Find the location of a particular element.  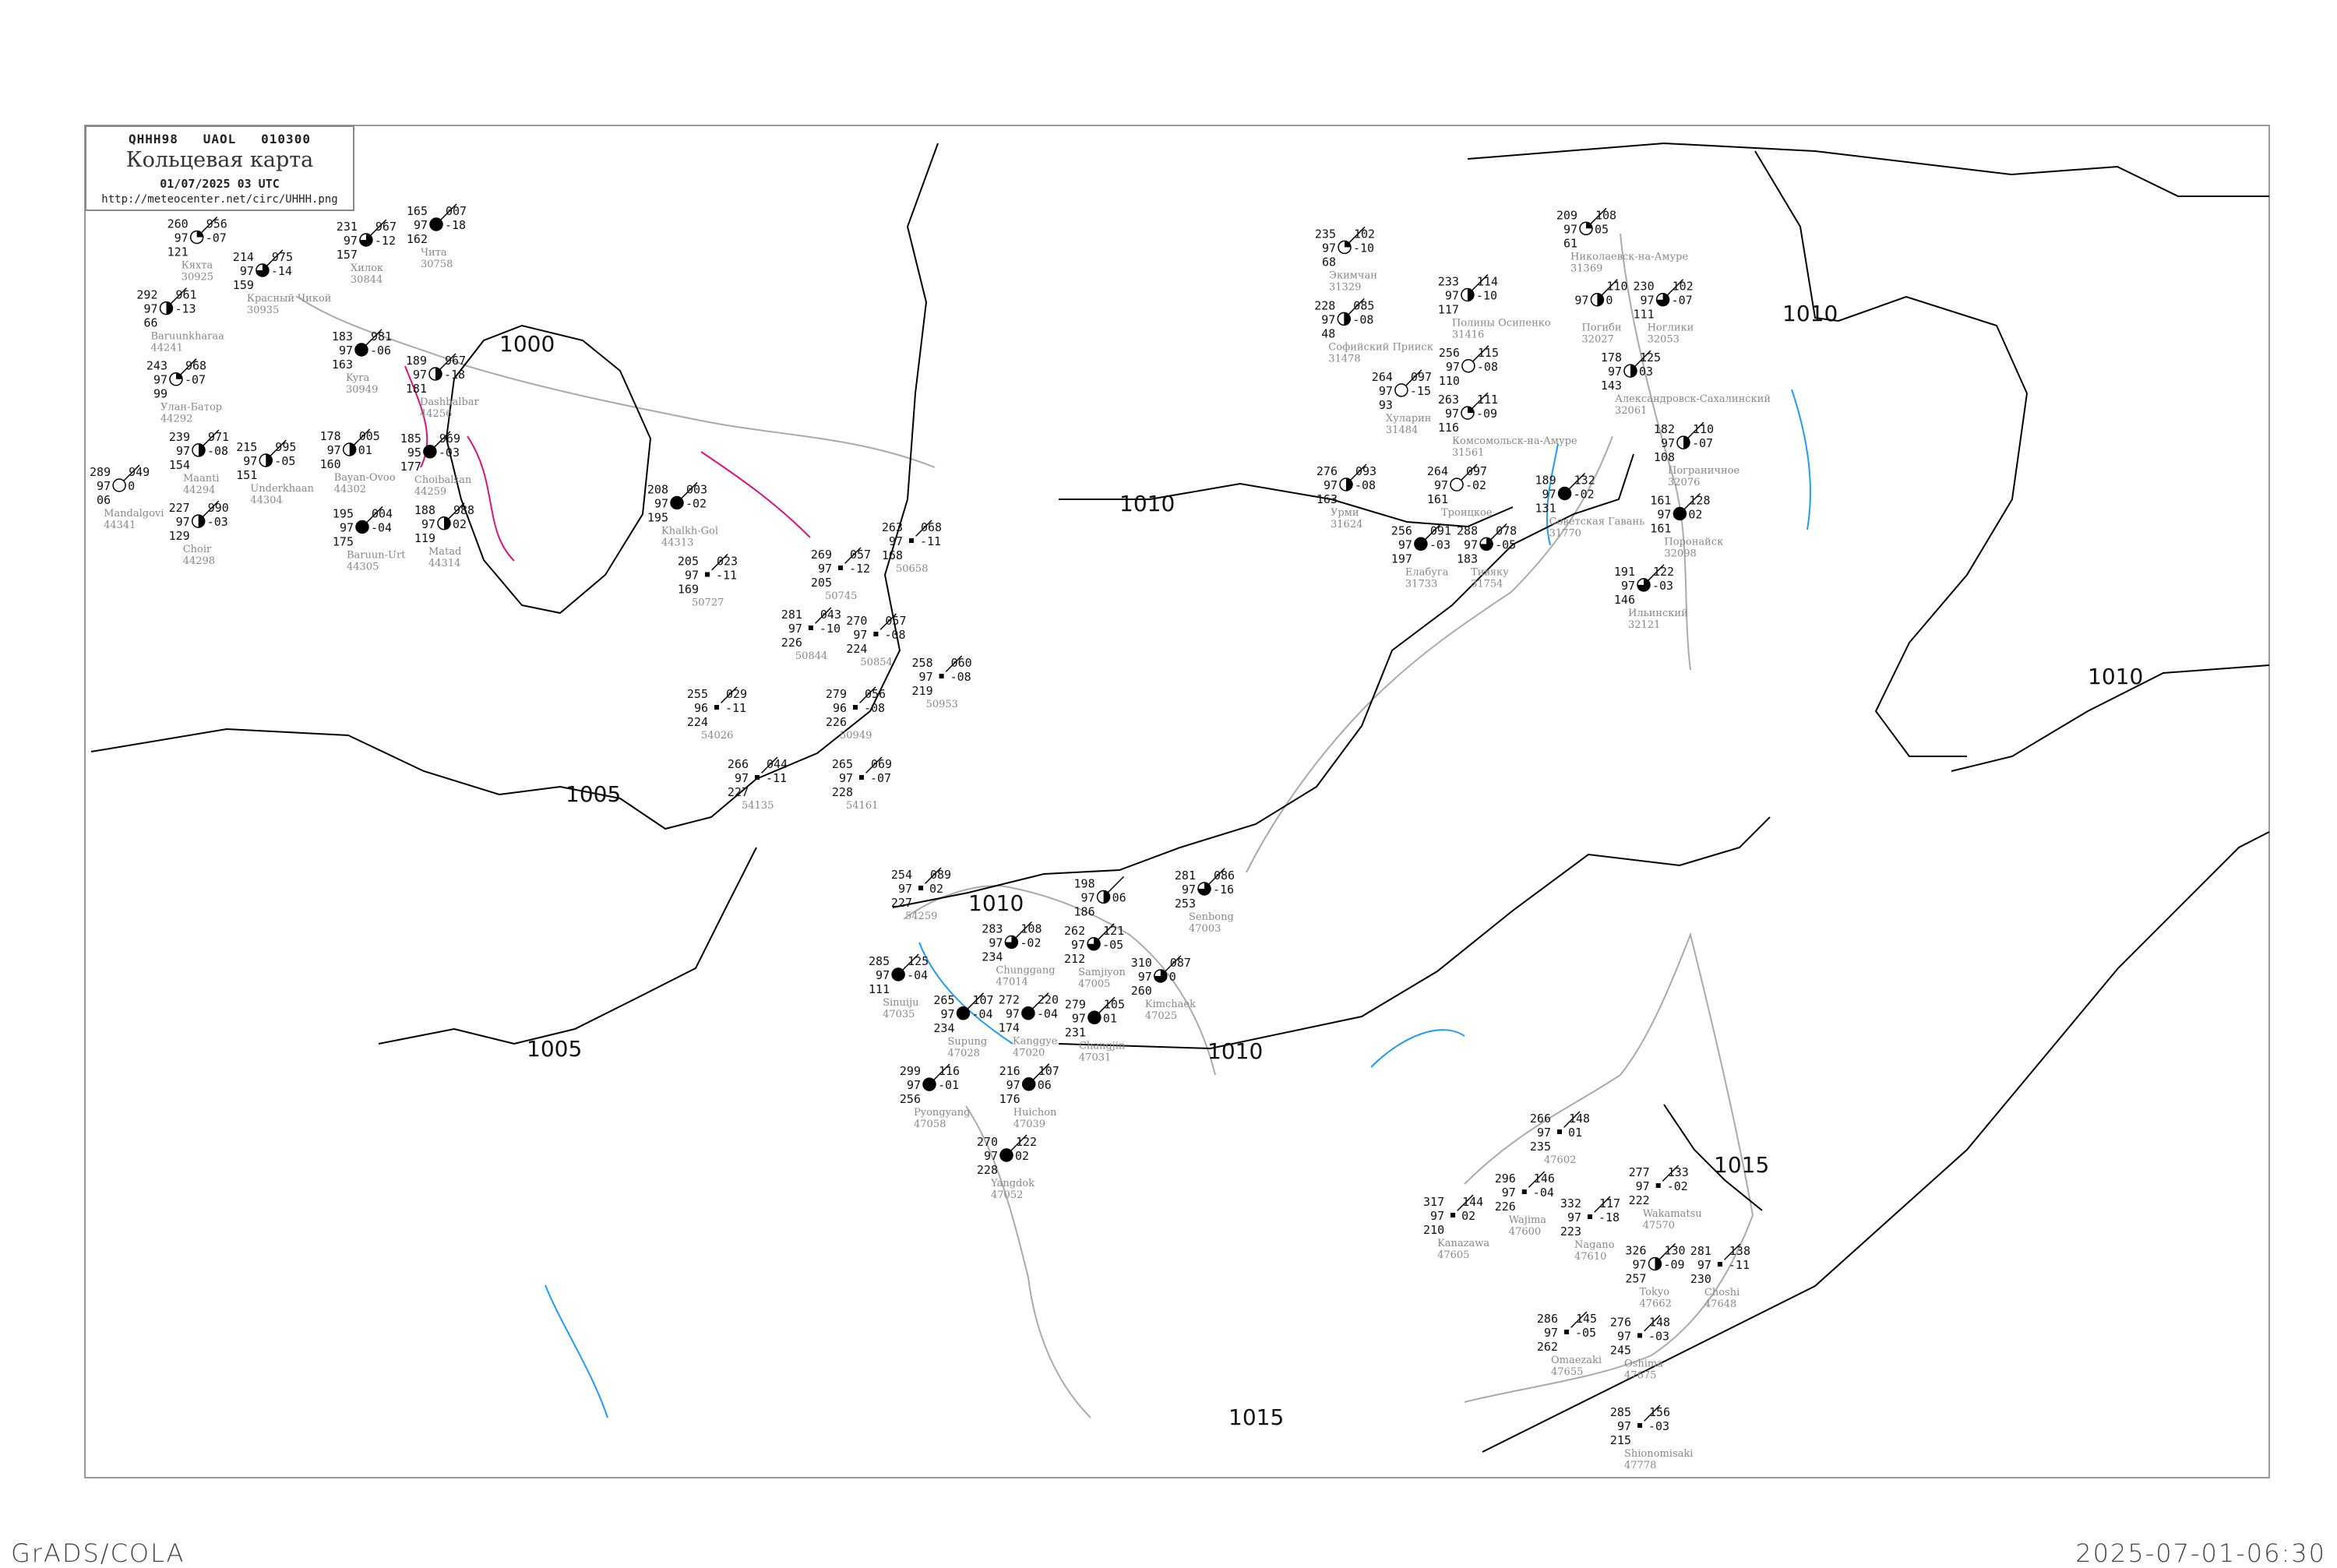

station-pressure-tendency: -02 is located at coordinates (697, 504).